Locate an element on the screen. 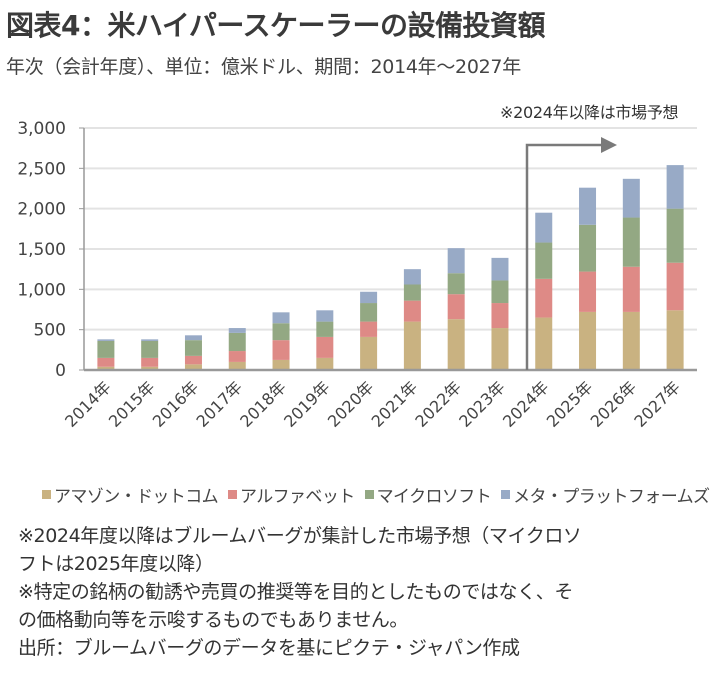 Image resolution: width=721 pixels, height=686 pixels. x-tick-label: 2018年 is located at coordinates (263, 404).